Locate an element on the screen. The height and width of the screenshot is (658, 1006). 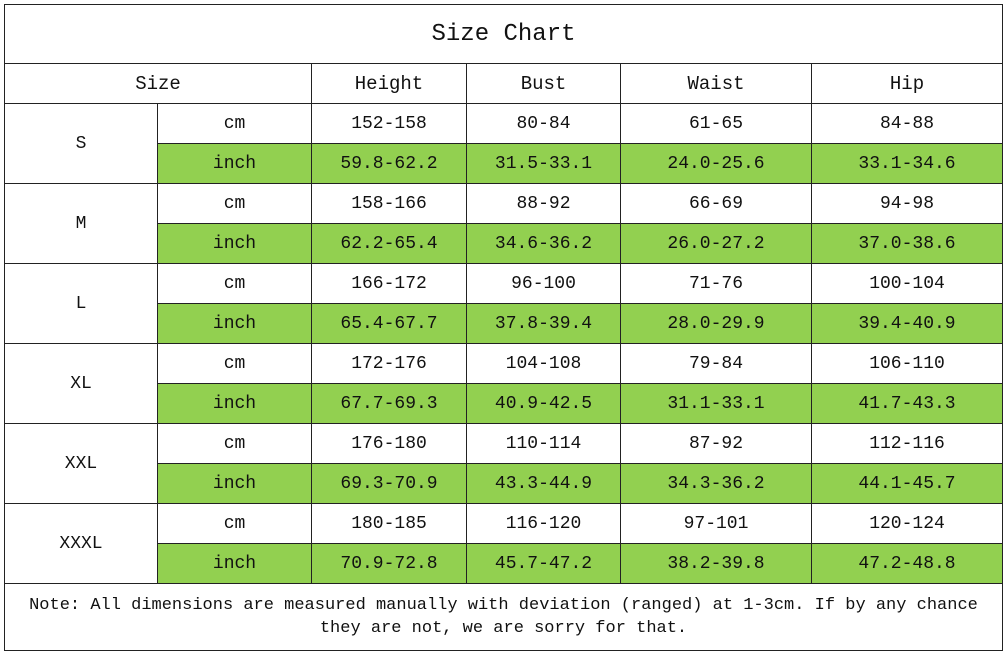
hip-cell: 84-88 is located at coordinates (907, 123).